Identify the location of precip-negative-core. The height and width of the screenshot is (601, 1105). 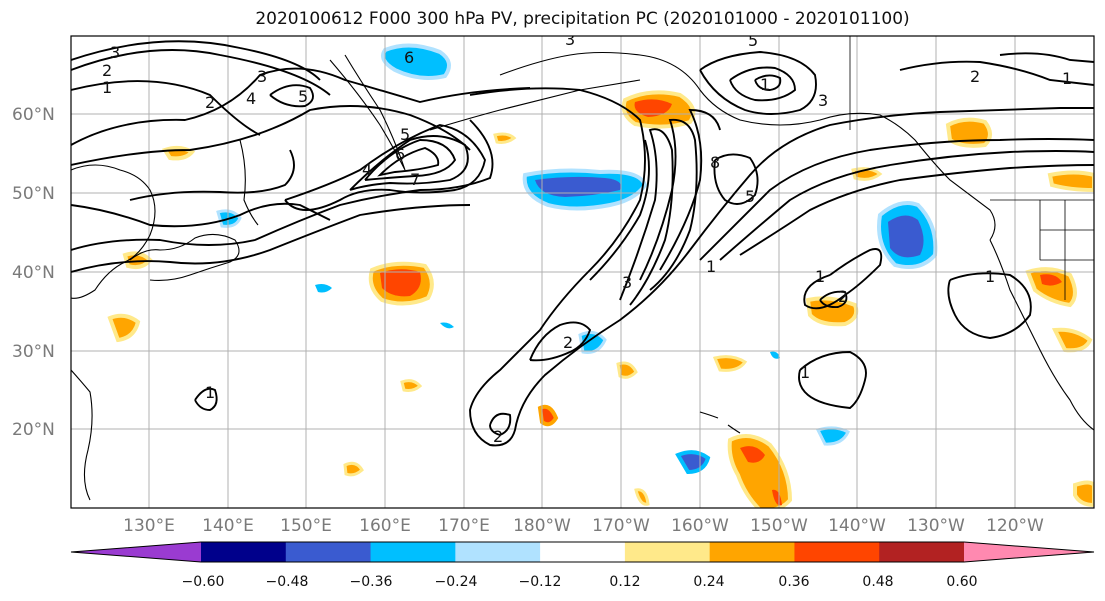
(578, 186).